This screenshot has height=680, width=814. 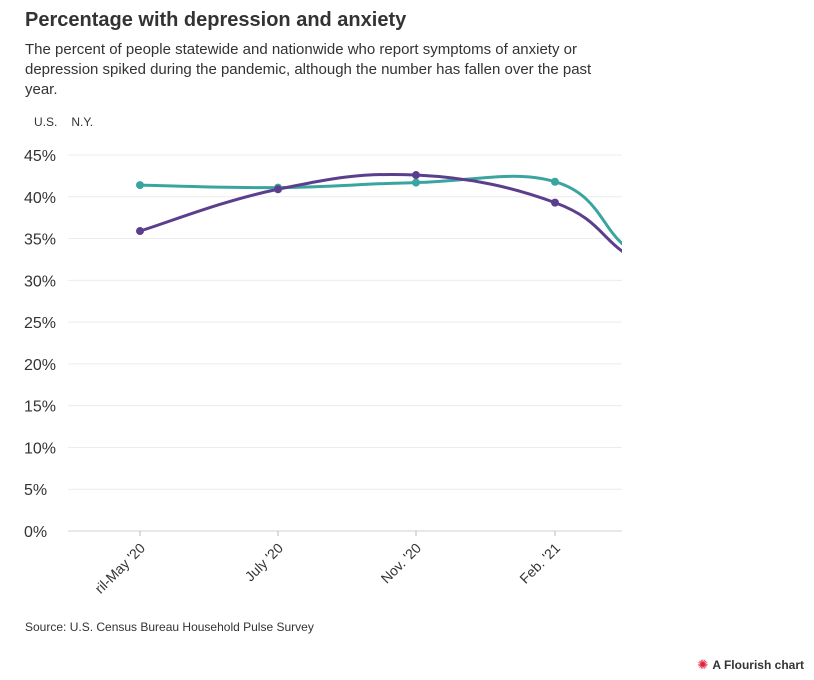 What do you see at coordinates (264, 562) in the screenshot?
I see `x-tick-label: July '20` at bounding box center [264, 562].